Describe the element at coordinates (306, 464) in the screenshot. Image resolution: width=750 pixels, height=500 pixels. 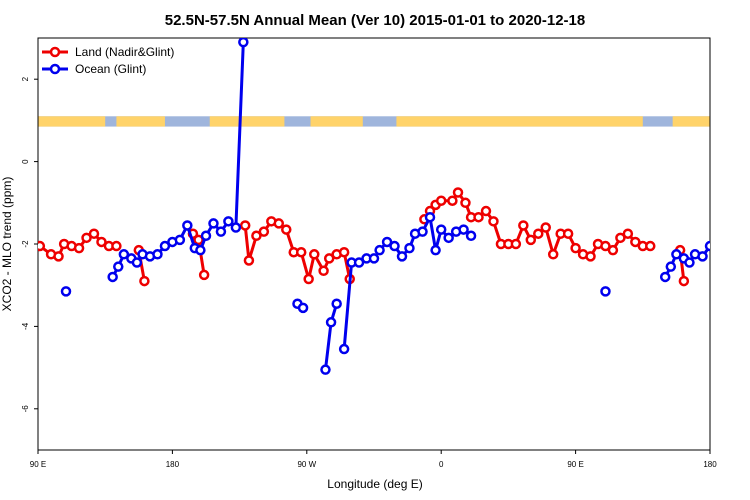
I see `x-tick-label: 90 W` at that location.